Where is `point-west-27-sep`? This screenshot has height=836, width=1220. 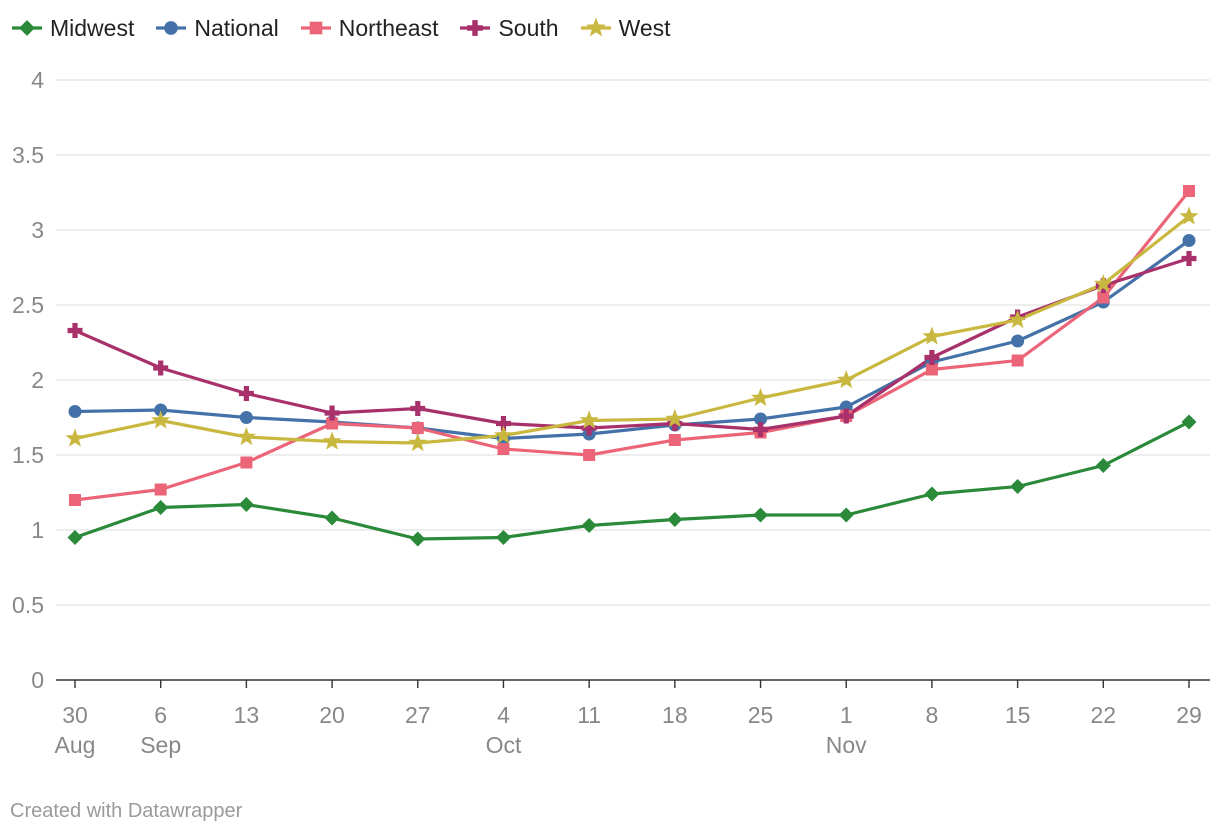 point-west-27-sep is located at coordinates (418, 442).